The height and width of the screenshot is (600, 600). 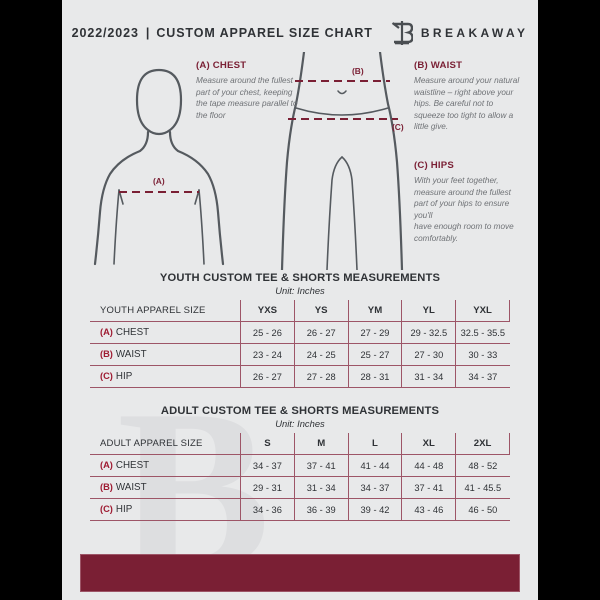 What do you see at coordinates (482, 376) in the screenshot?
I see `cell-hip-yxl: 34 - 37` at bounding box center [482, 376].